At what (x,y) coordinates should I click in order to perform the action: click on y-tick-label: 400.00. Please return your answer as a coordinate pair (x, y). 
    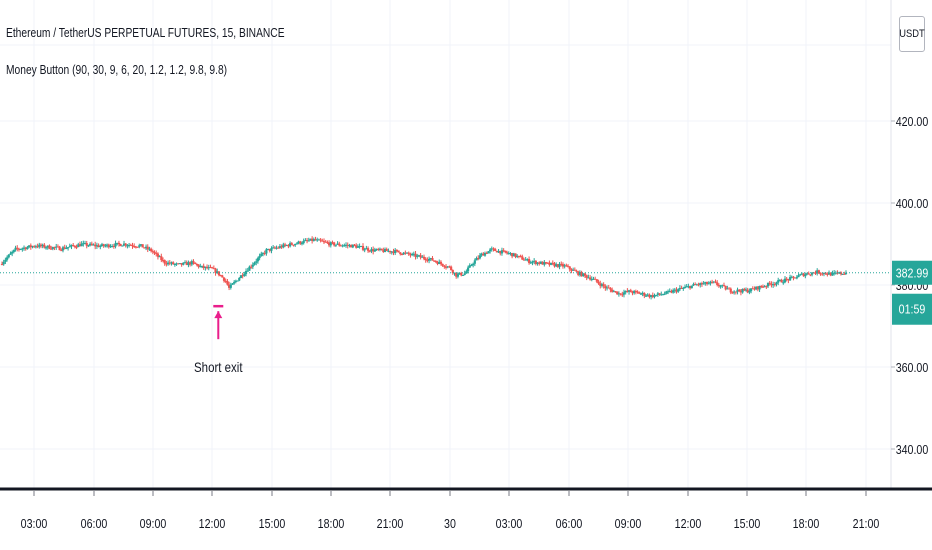
    Looking at the image, I should click on (912, 203).